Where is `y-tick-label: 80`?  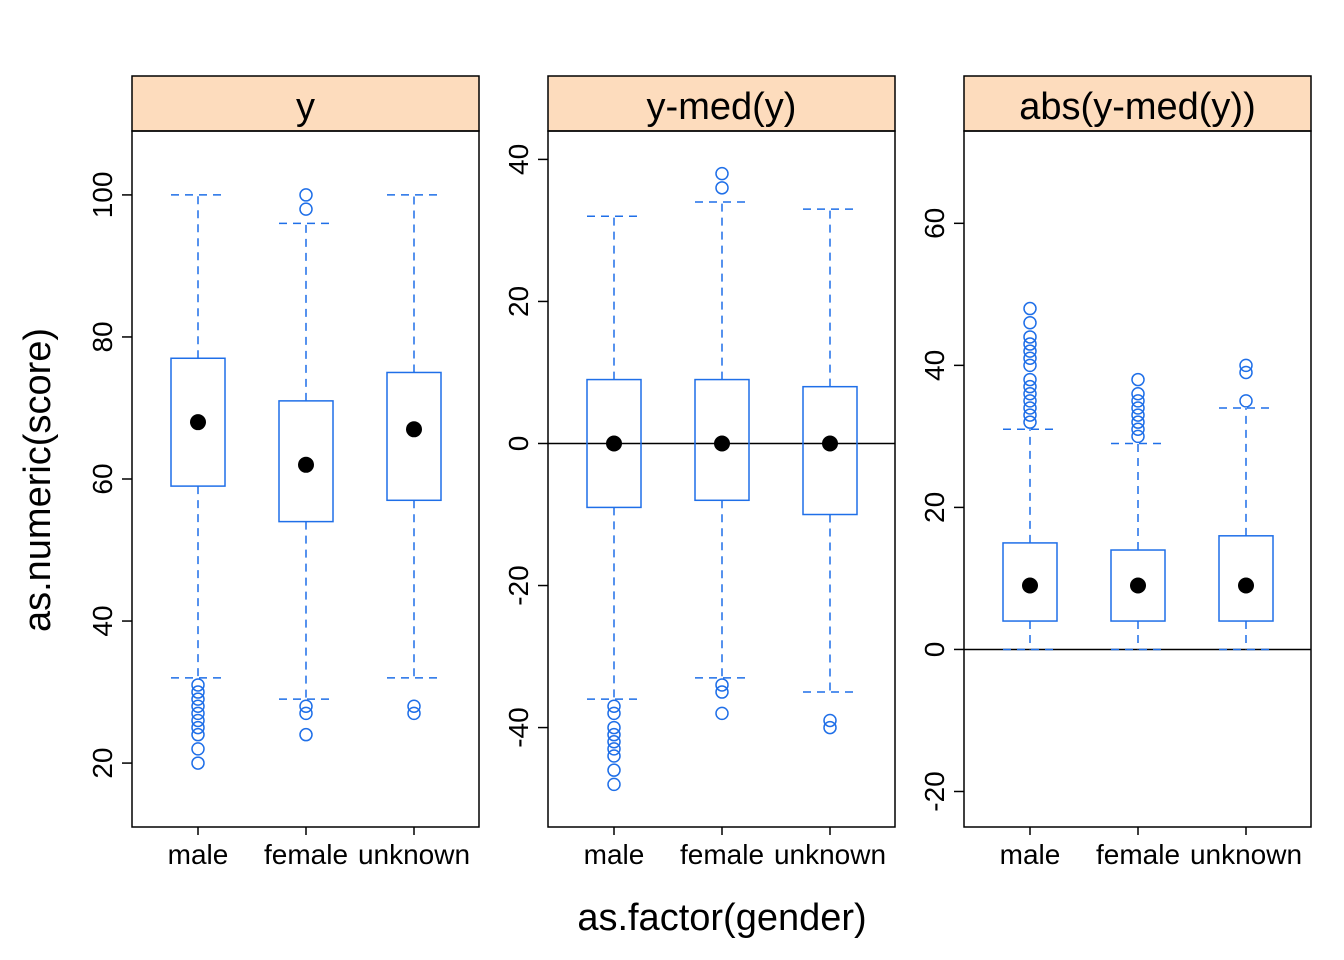
y-tick-label: 80 is located at coordinates (102, 336).